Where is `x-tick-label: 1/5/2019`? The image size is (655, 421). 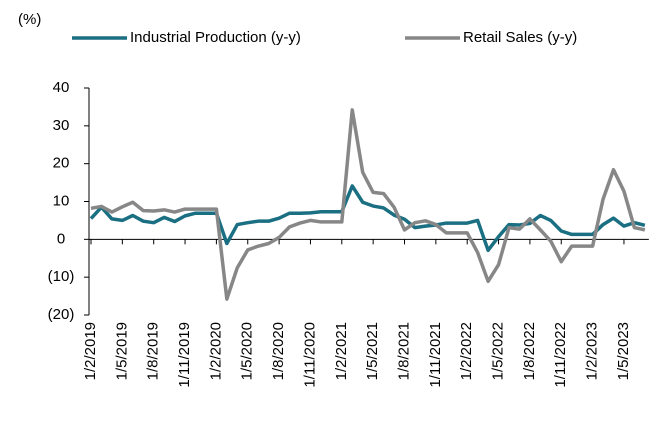 x-tick-label: 1/5/2019 is located at coordinates (121, 351).